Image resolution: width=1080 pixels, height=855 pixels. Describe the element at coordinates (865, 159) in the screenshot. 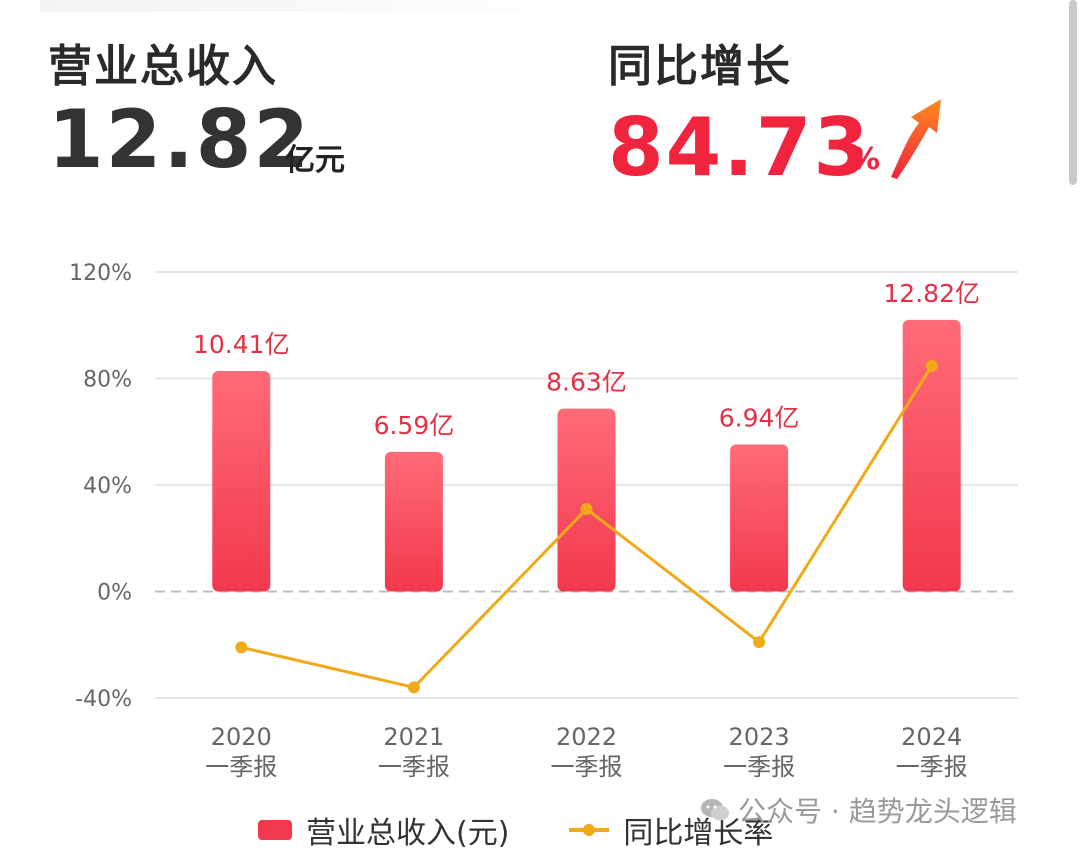

I see `yoy-unit: %` at that location.